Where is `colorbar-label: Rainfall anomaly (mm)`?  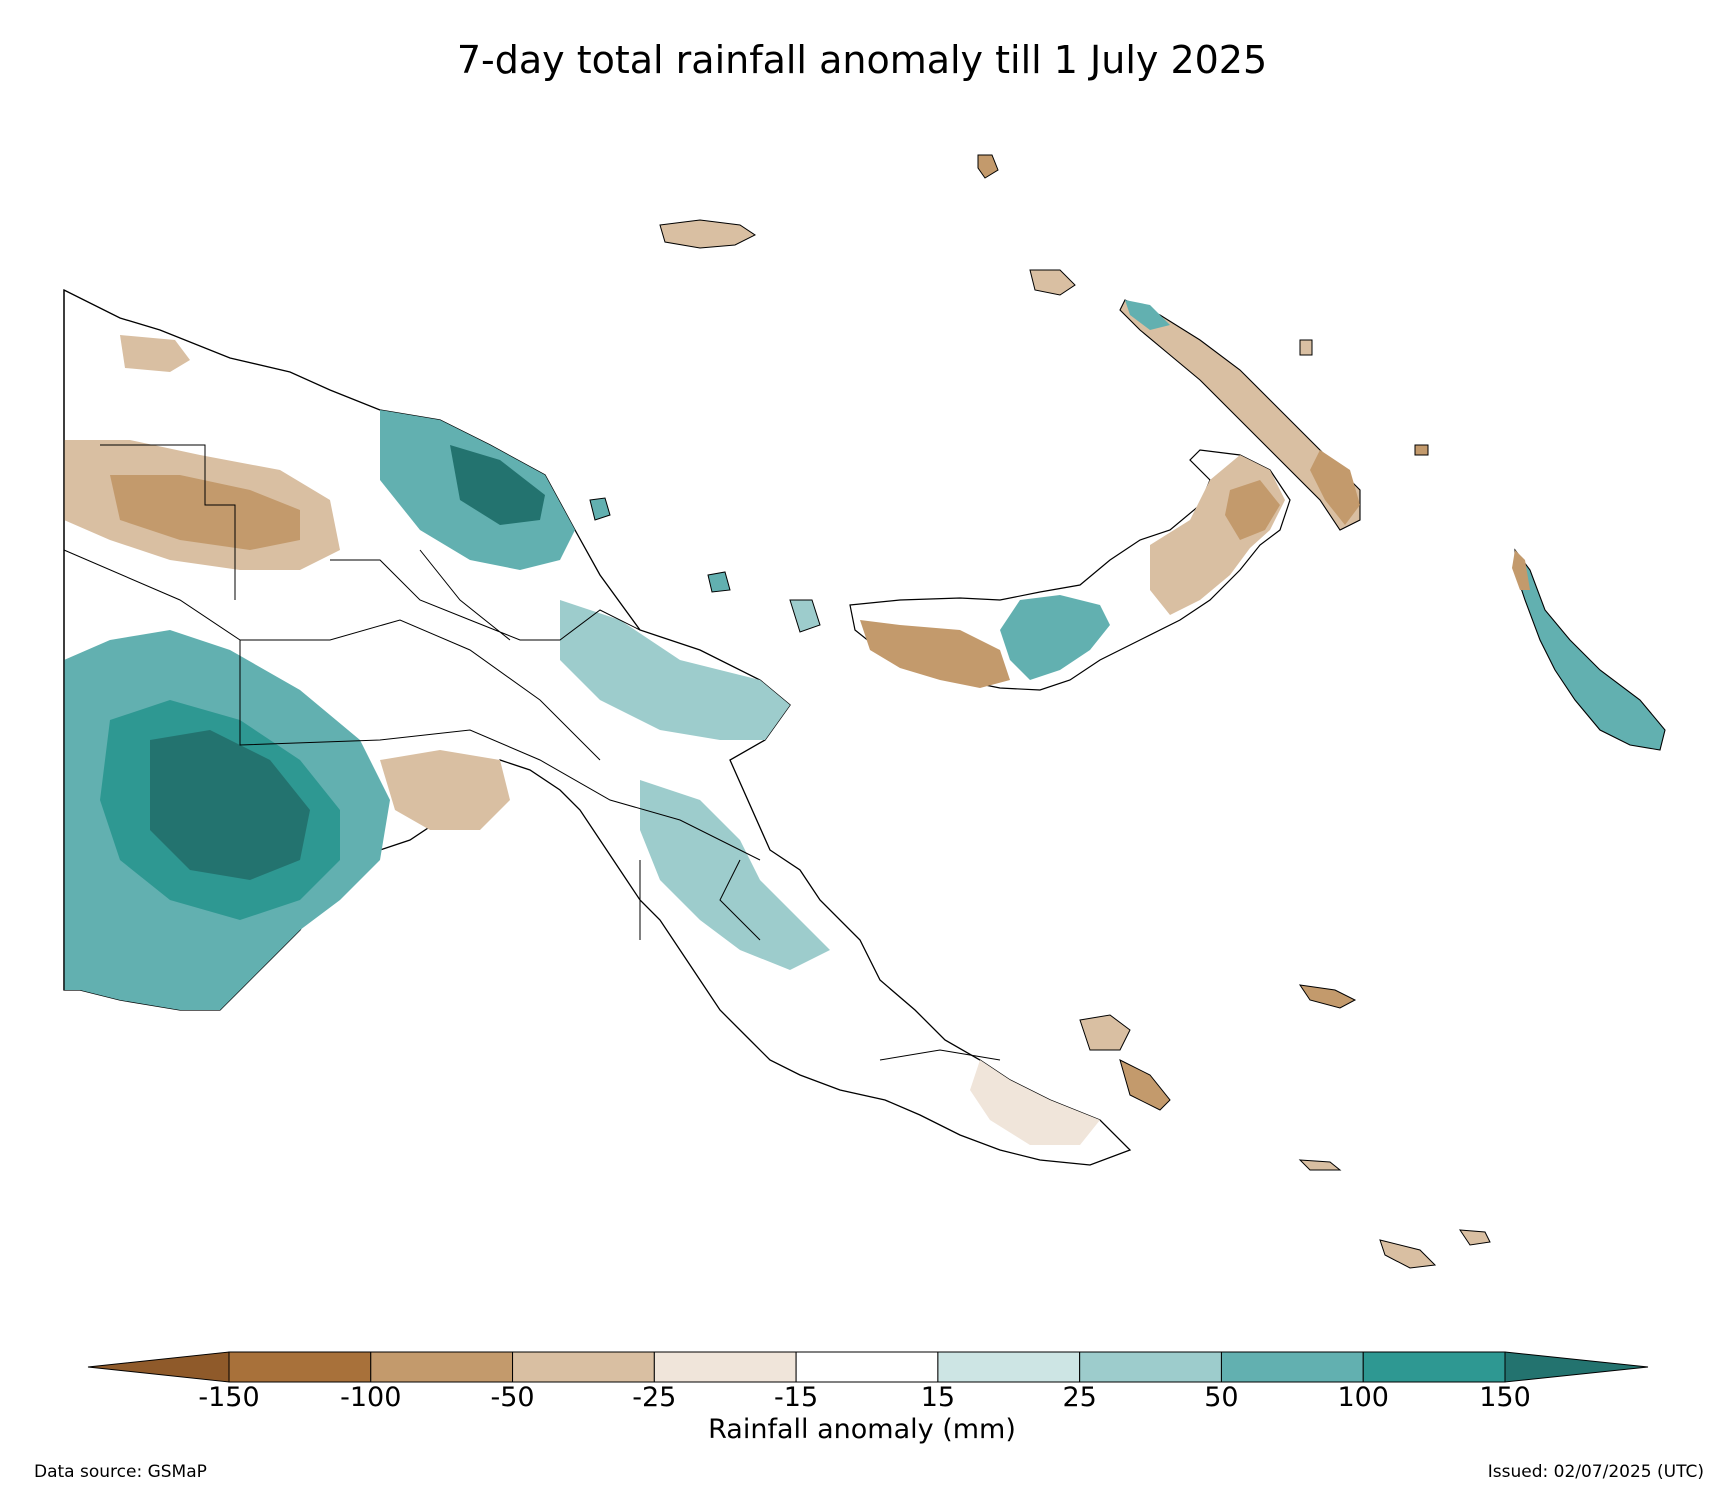
colorbar-label: Rainfall anomaly (mm) is located at coordinates (862, 1429).